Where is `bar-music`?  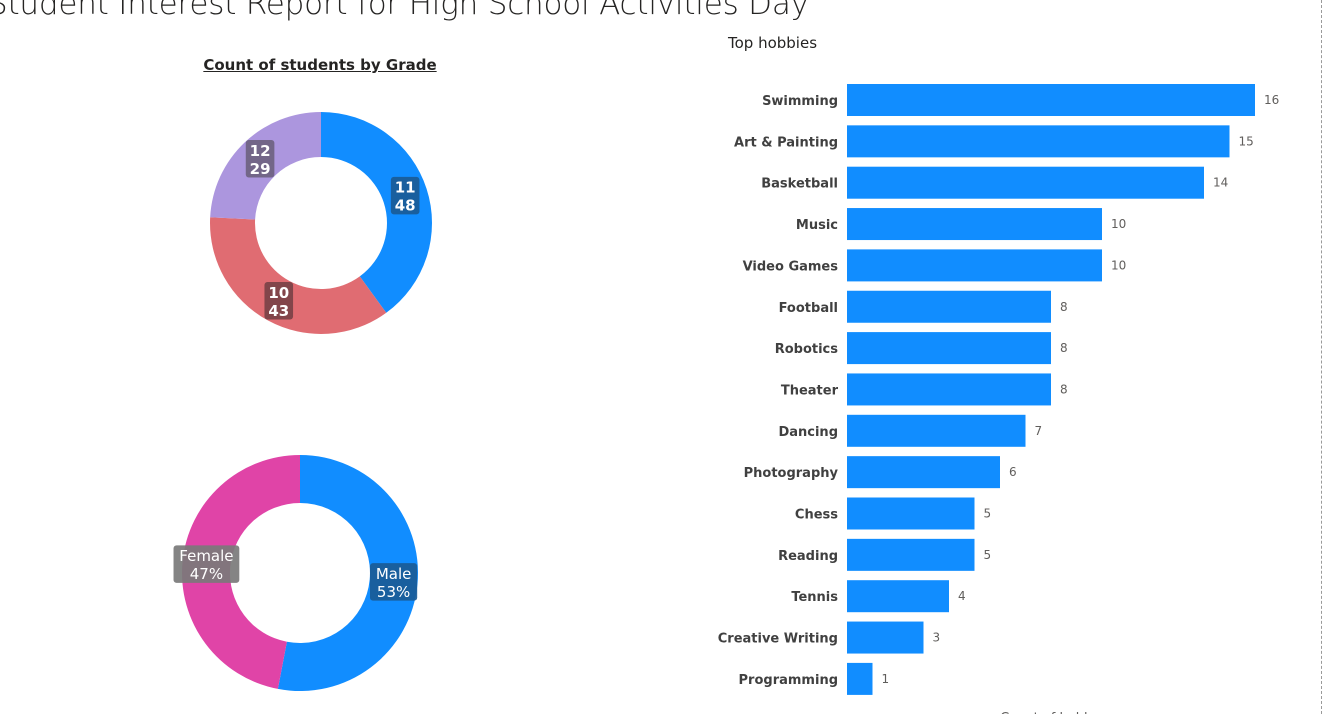
bar-music is located at coordinates (974, 224).